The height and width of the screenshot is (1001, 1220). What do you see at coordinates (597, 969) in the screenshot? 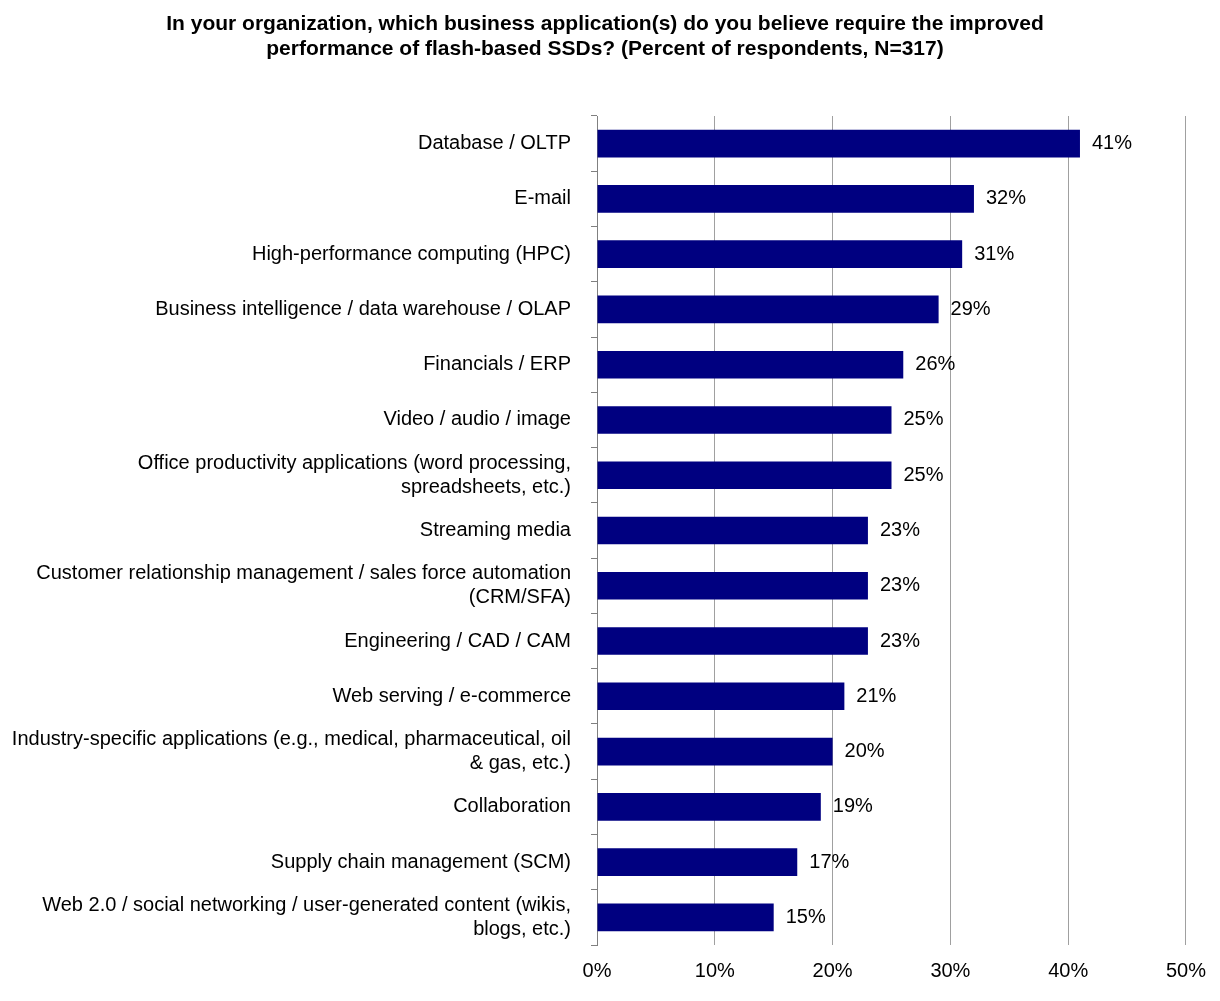
I see `x-tick-label: 0%` at bounding box center [597, 969].